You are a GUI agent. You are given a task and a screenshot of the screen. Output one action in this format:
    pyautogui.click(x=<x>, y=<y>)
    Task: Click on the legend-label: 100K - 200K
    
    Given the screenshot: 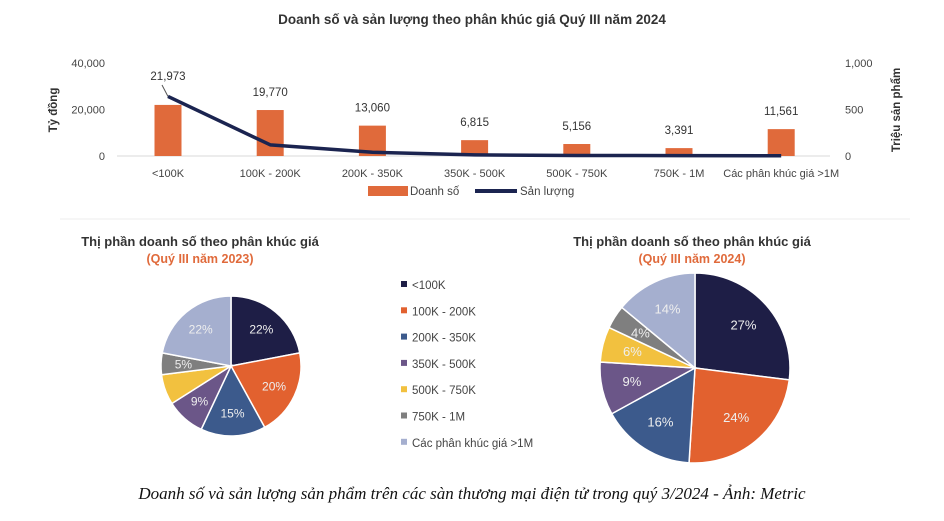 What is the action you would take?
    pyautogui.click(x=444, y=312)
    